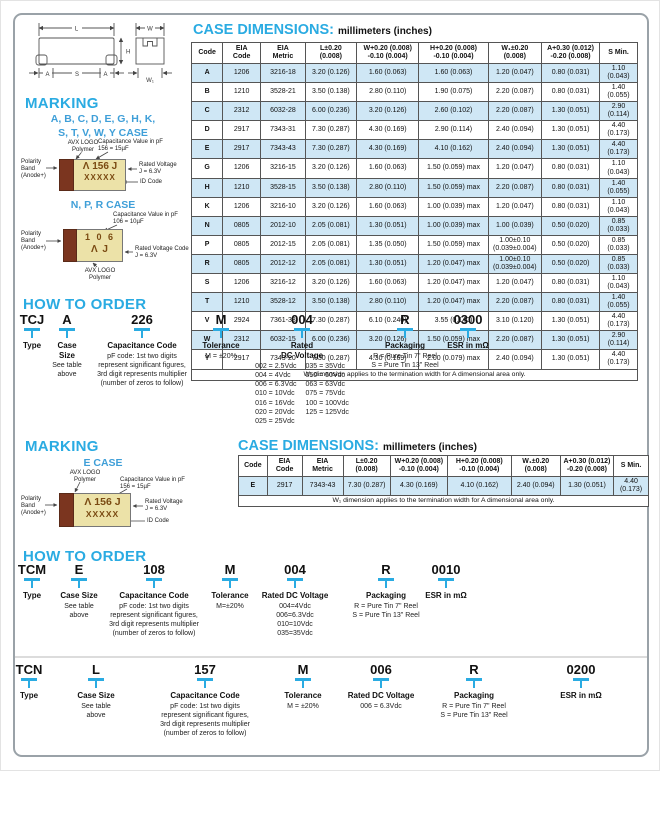 The width and height of the screenshot is (660, 813). What do you see at coordinates (381, 687) in the screenshot?
I see `order-column: 006 Rated DC Voltage 006 = 6.3Vdc` at bounding box center [381, 687].